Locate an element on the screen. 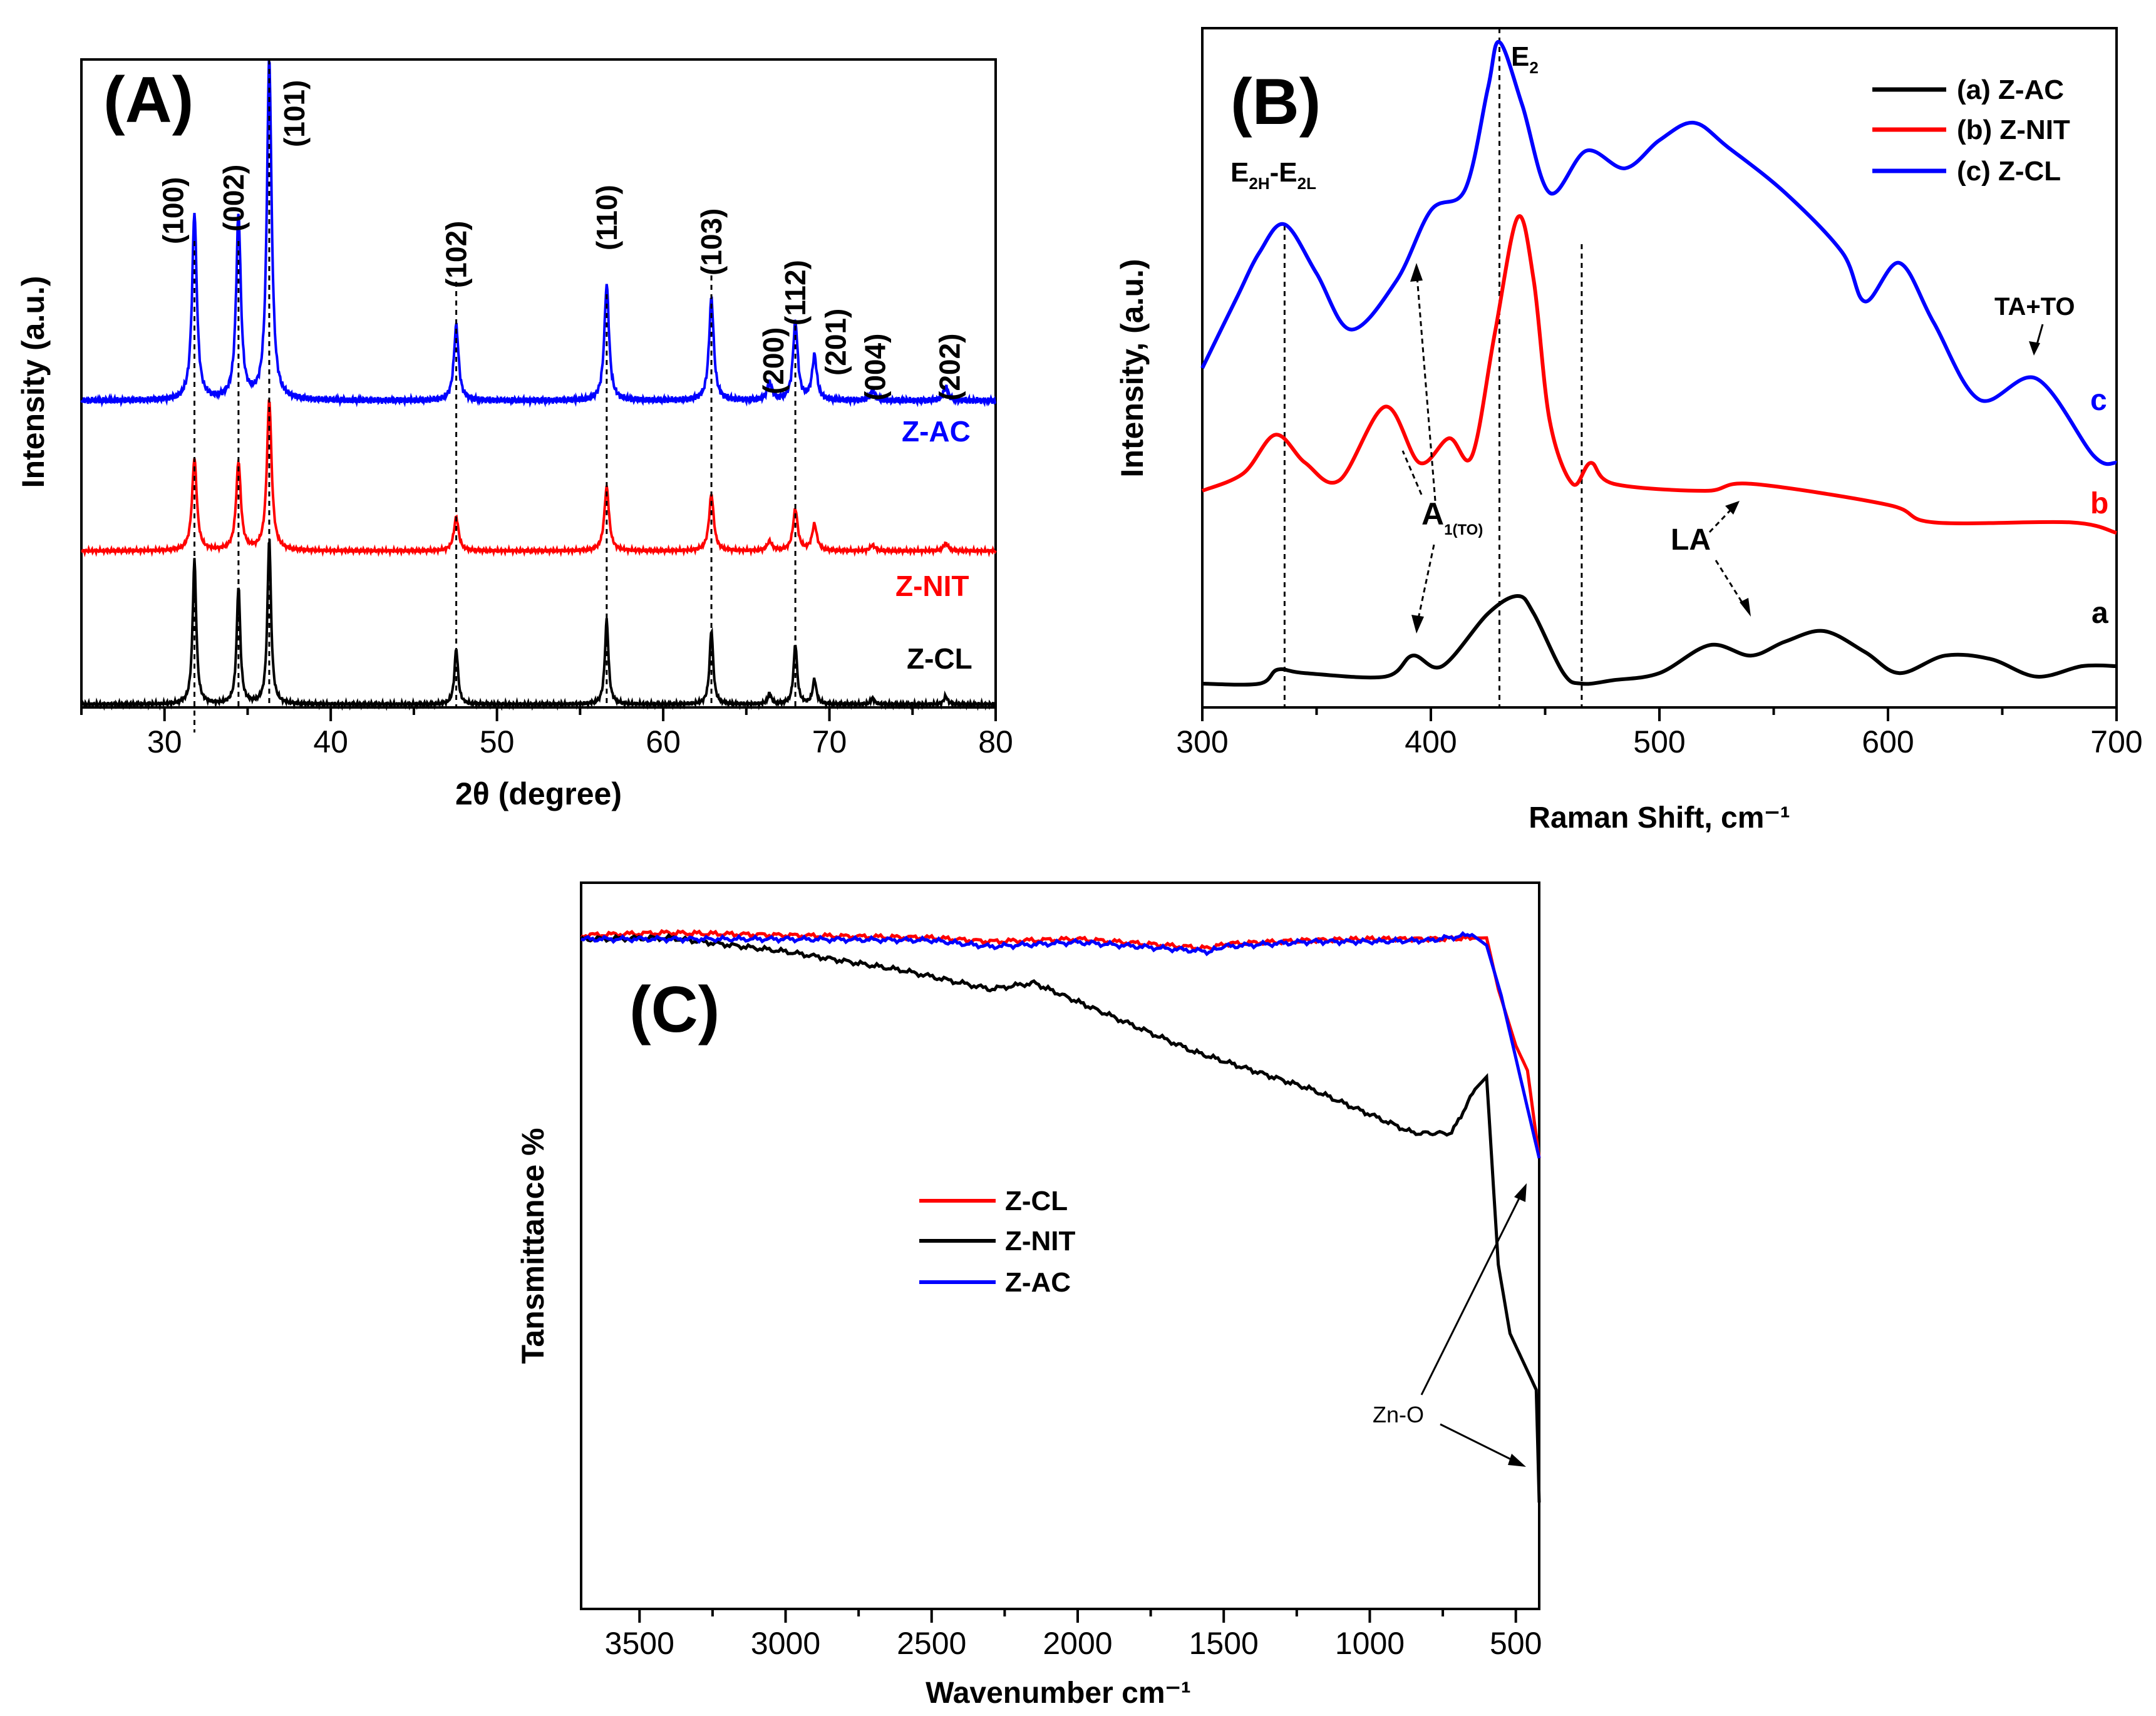  xrd-hkl-label: (002) is located at coordinates (233, 198).